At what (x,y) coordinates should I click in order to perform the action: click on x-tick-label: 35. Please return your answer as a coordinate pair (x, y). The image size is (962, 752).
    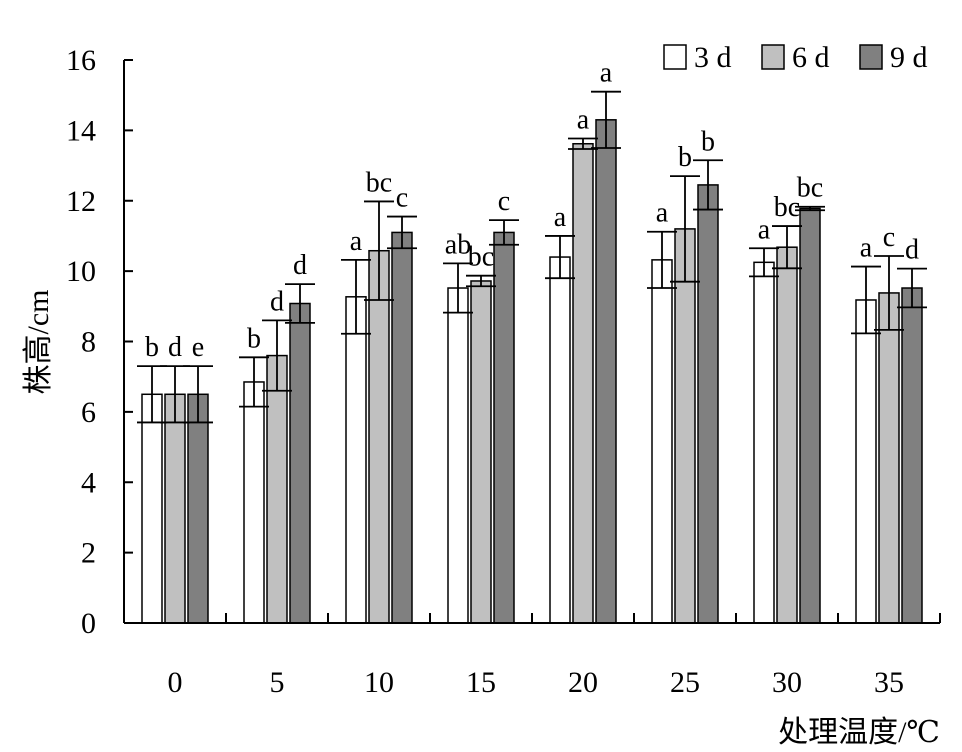
    Looking at the image, I should click on (889, 682).